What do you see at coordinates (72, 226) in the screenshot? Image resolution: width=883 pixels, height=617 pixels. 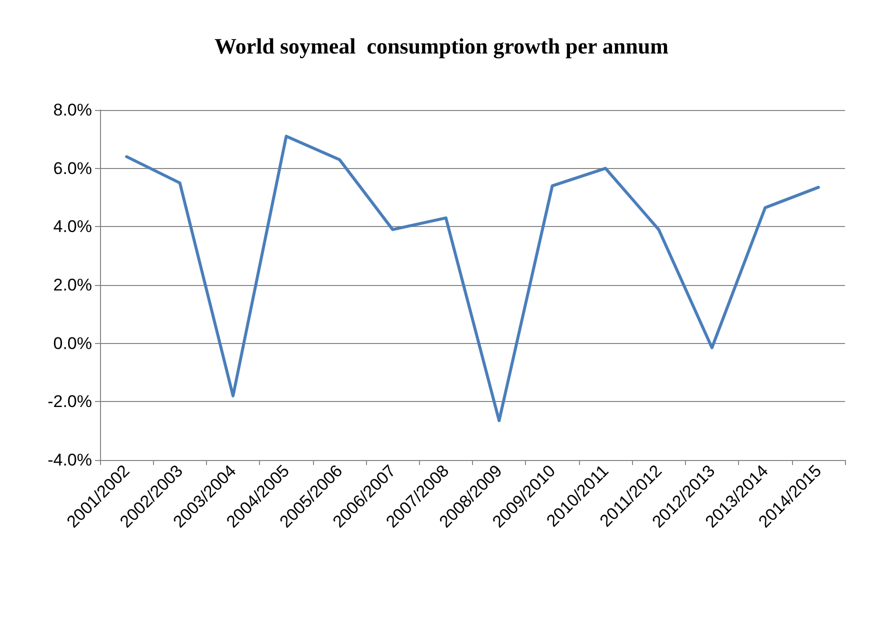 I see `y-tick-label: 4.0%` at bounding box center [72, 226].